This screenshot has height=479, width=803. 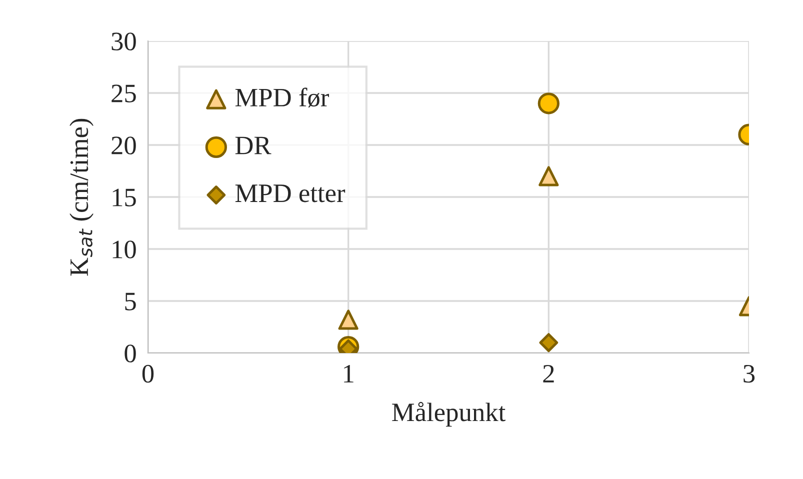 What do you see at coordinates (82, 197) in the screenshot?
I see `y-axis-title: K$_{sat}$ (cm/time)` at bounding box center [82, 197].